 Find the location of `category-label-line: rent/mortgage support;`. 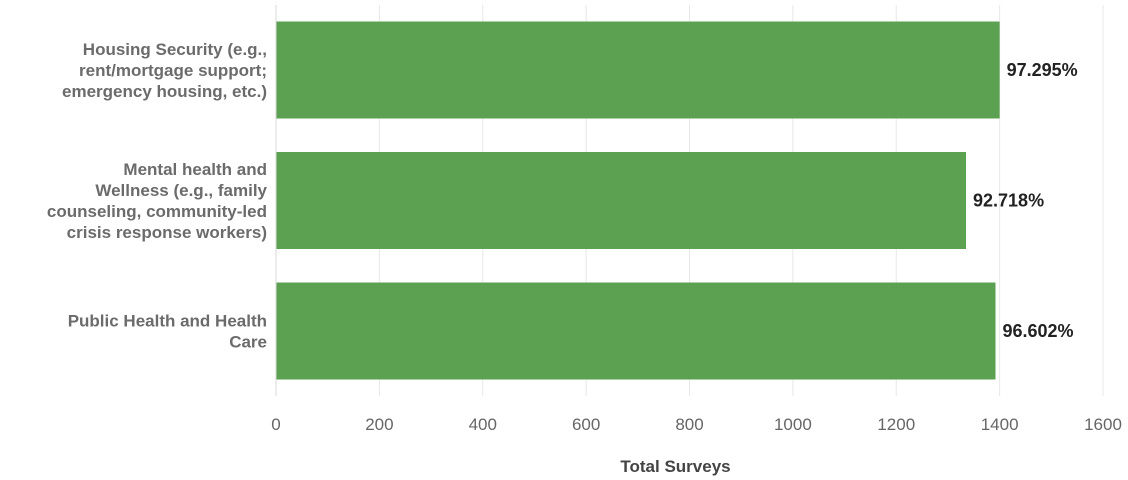

category-label-line: rent/mortgage support; is located at coordinates (173, 70).